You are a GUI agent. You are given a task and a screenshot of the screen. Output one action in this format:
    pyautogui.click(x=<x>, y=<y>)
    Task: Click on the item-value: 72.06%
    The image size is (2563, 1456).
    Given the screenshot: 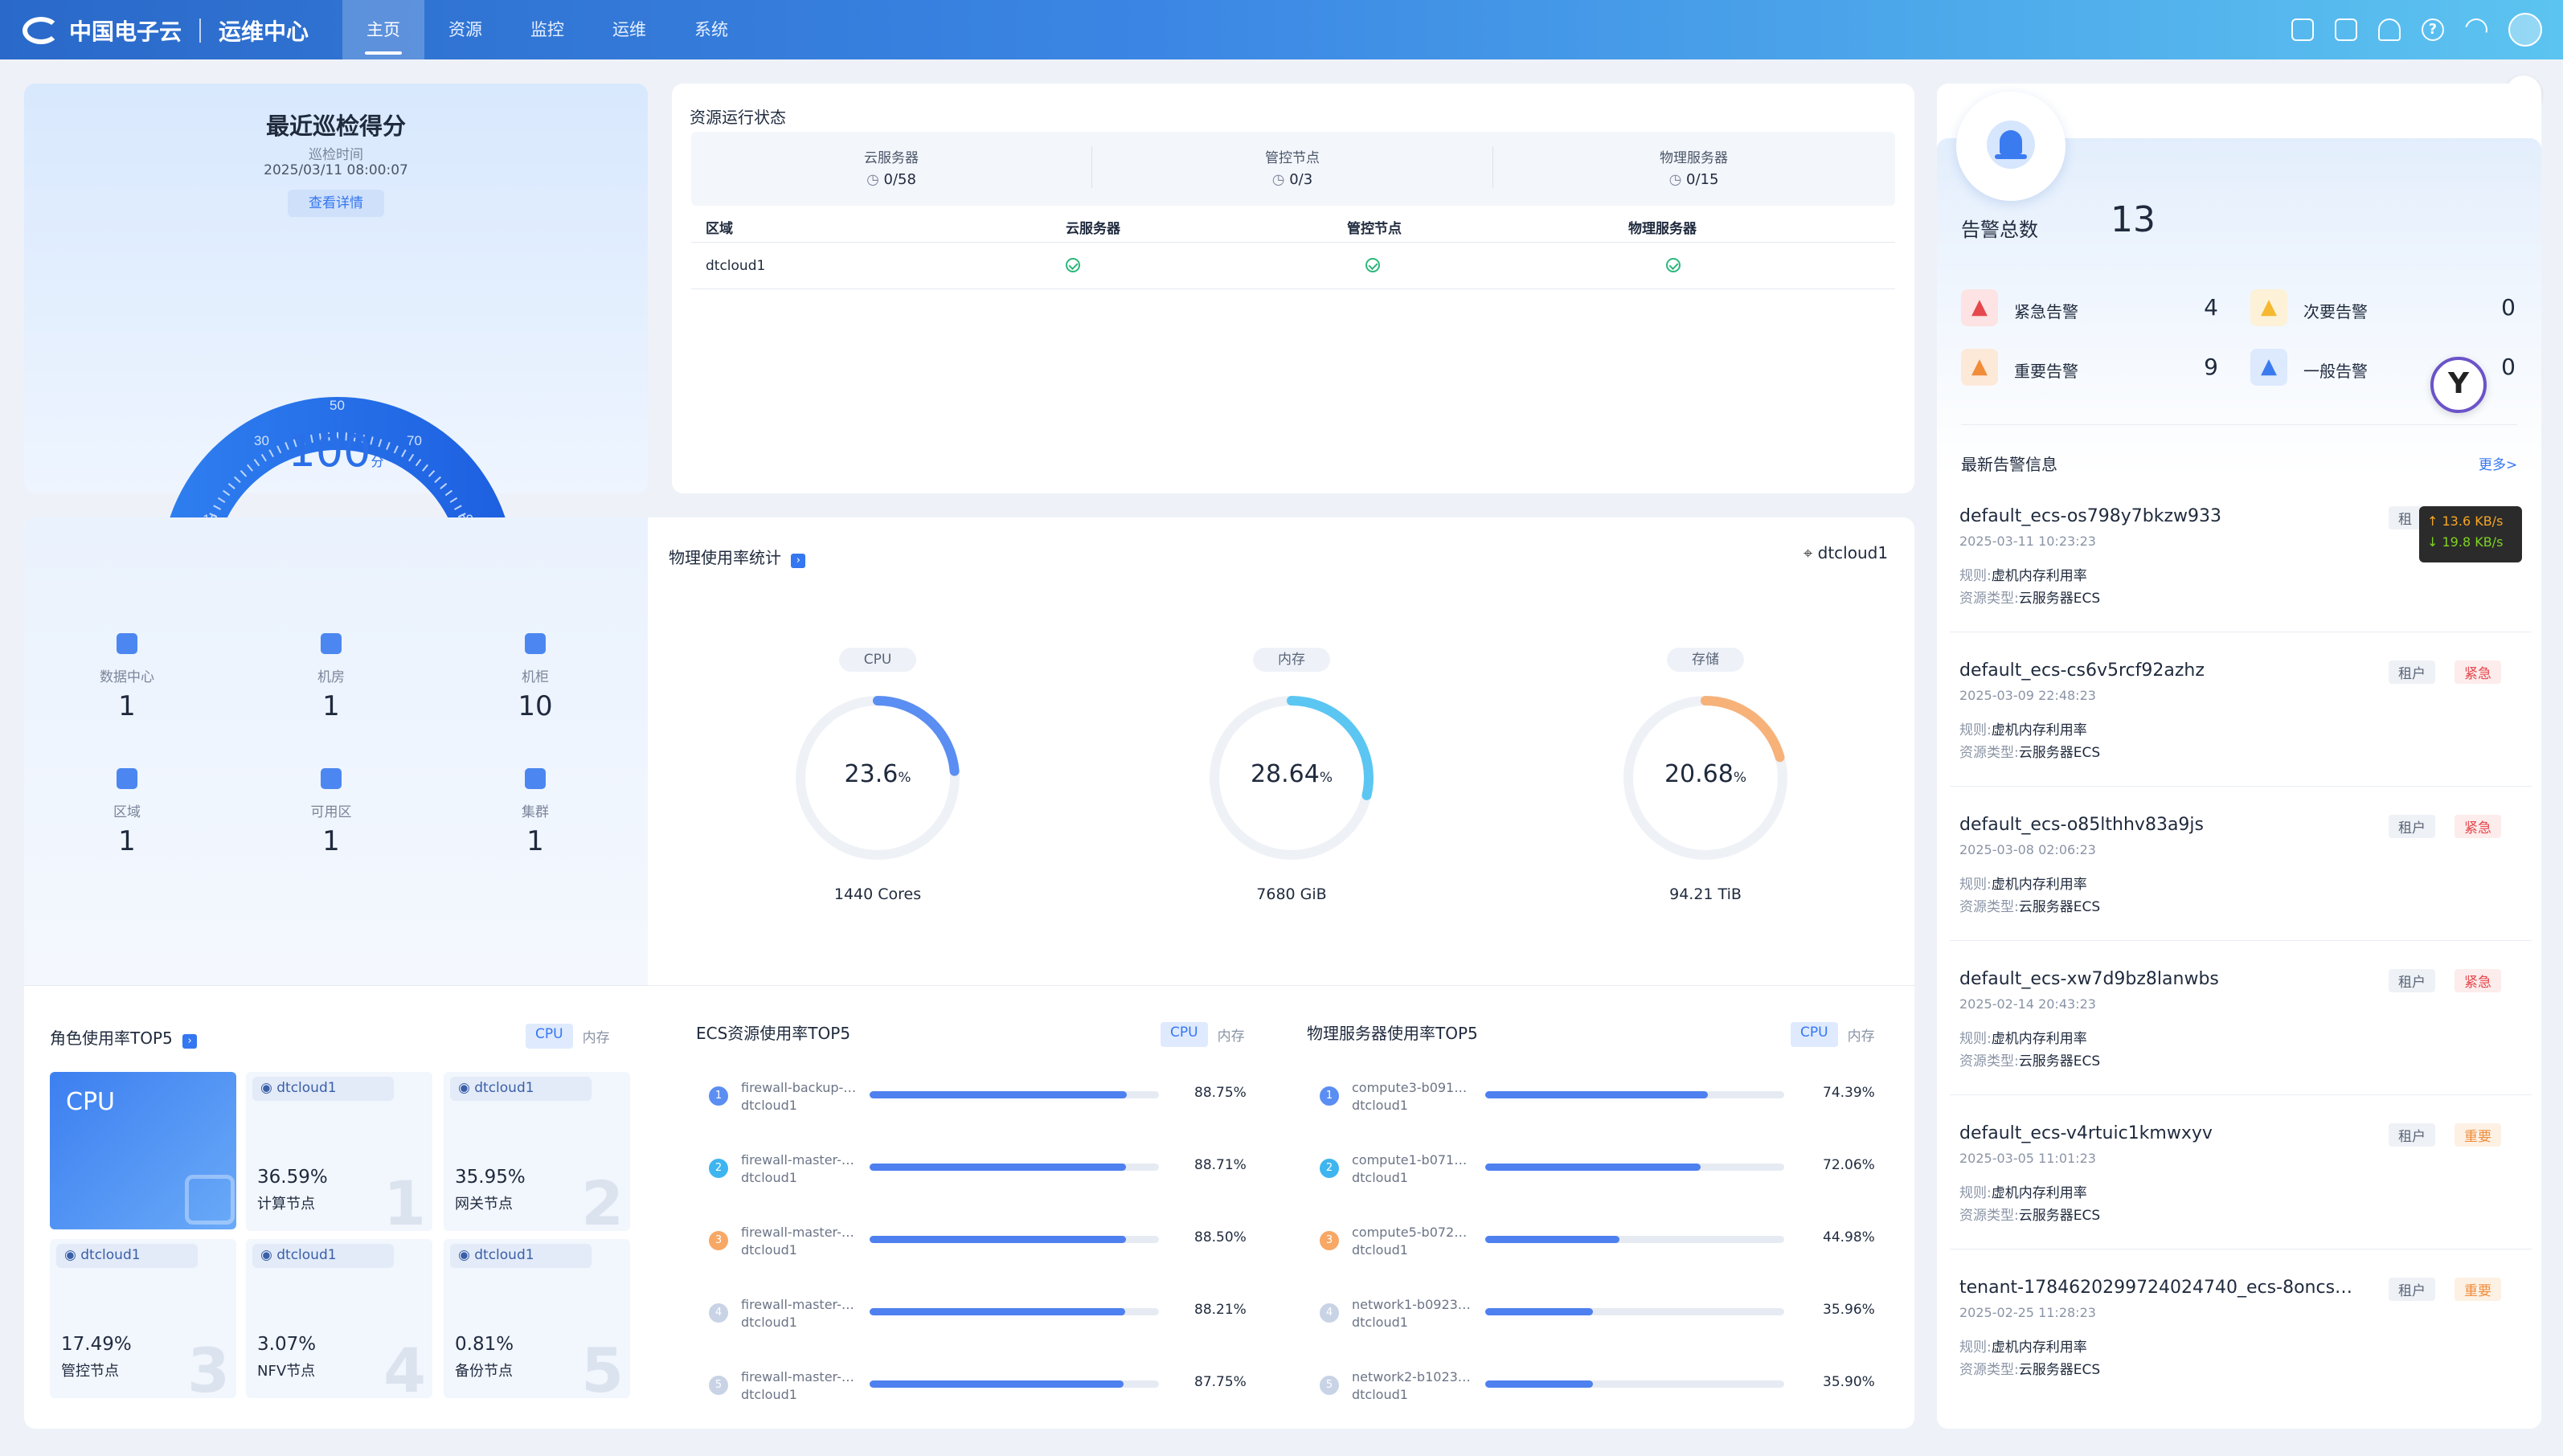 What is the action you would take?
    pyautogui.click(x=1849, y=1165)
    